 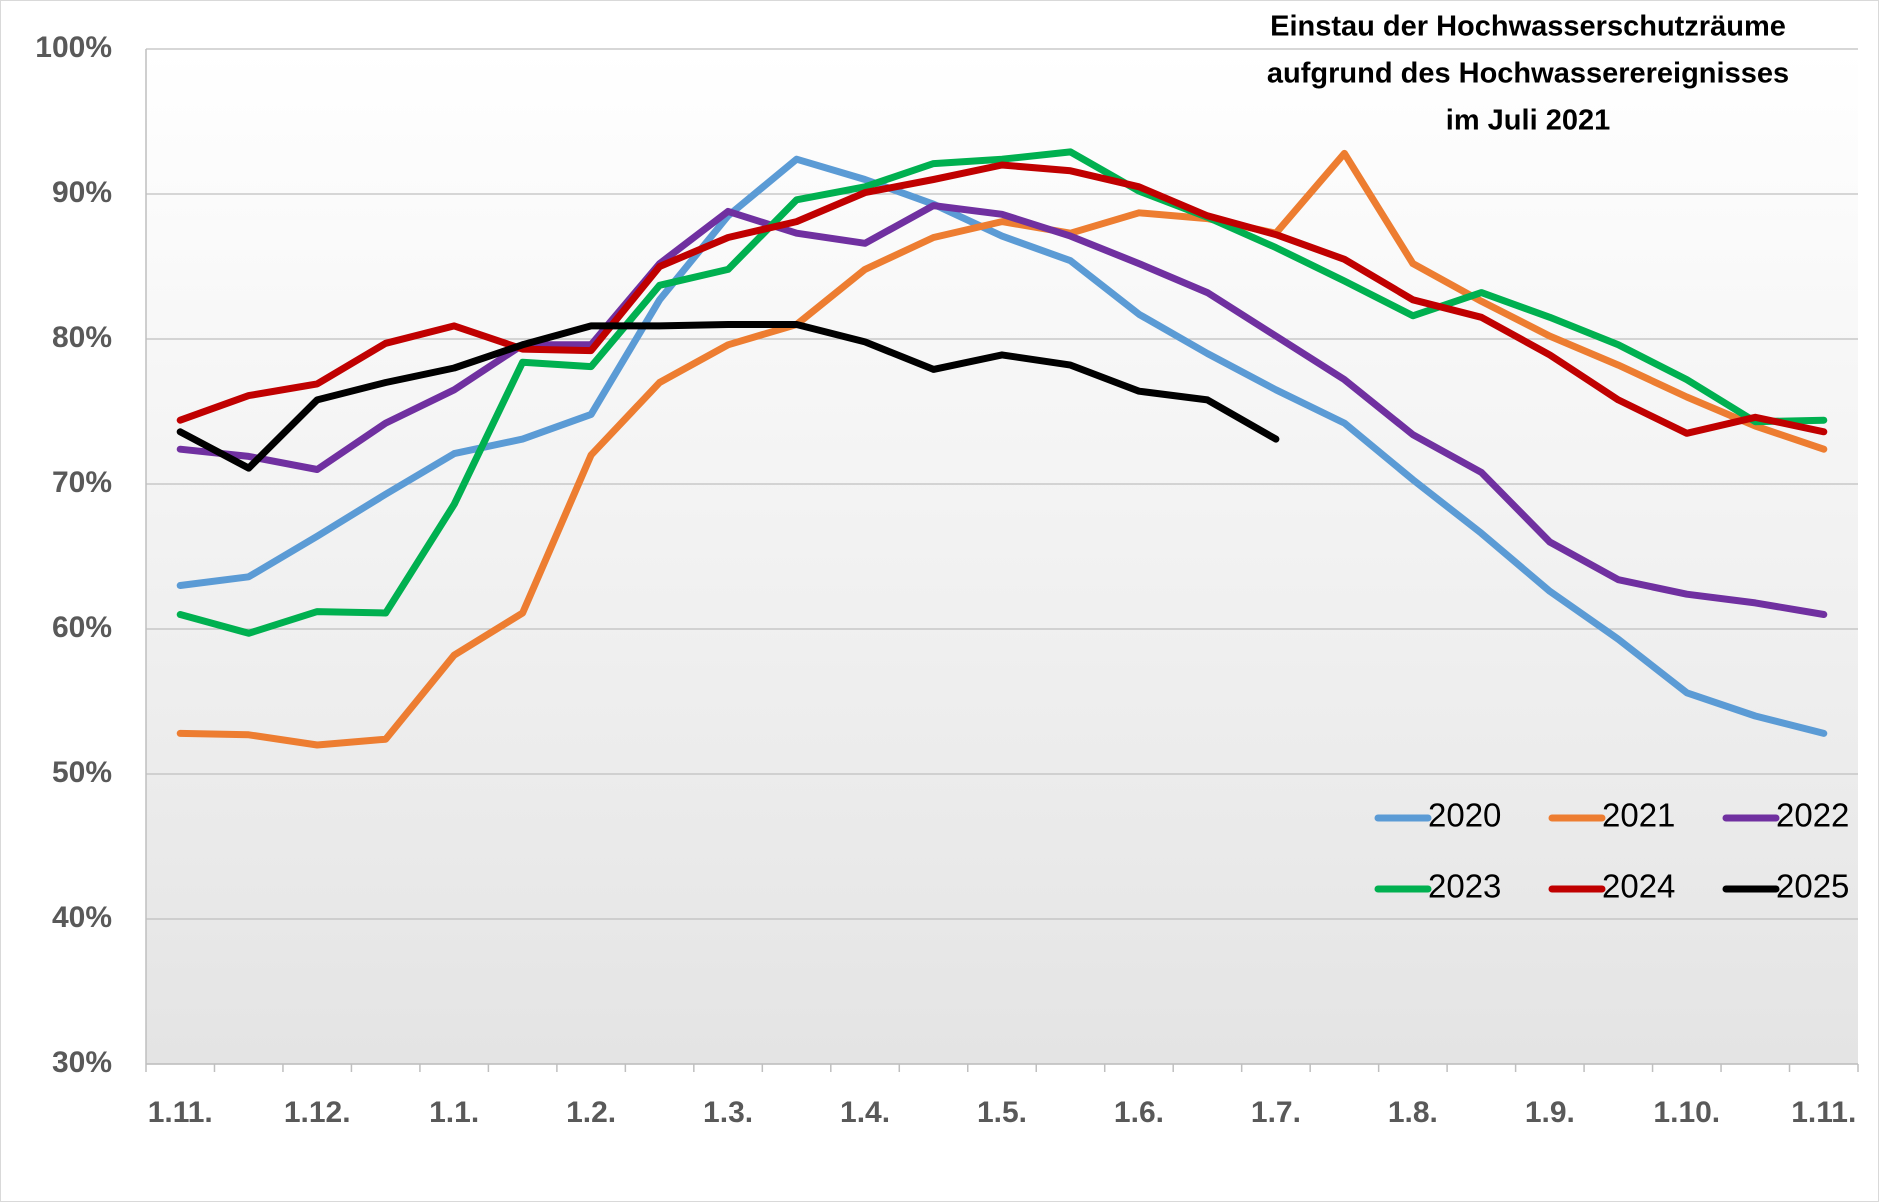 I want to click on chart-title: aufgrund des Hochwasserereignisses, so click(x=1528, y=74).